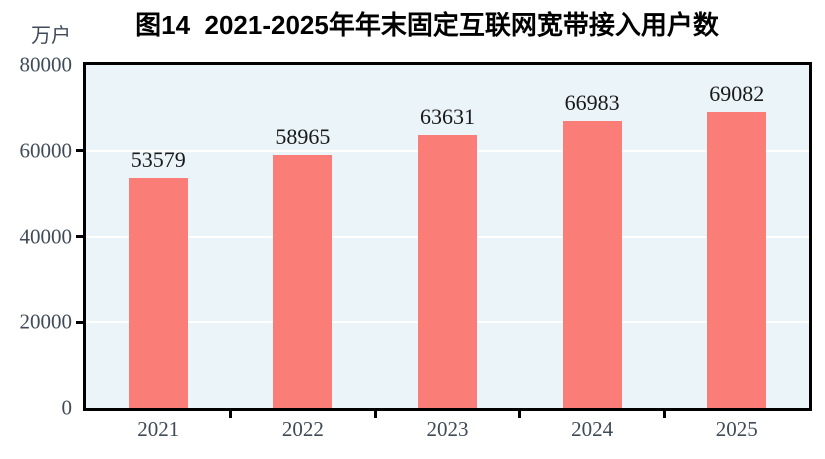 The width and height of the screenshot is (825, 459). What do you see at coordinates (447, 117) in the screenshot?
I see `data-label: 63631` at bounding box center [447, 117].